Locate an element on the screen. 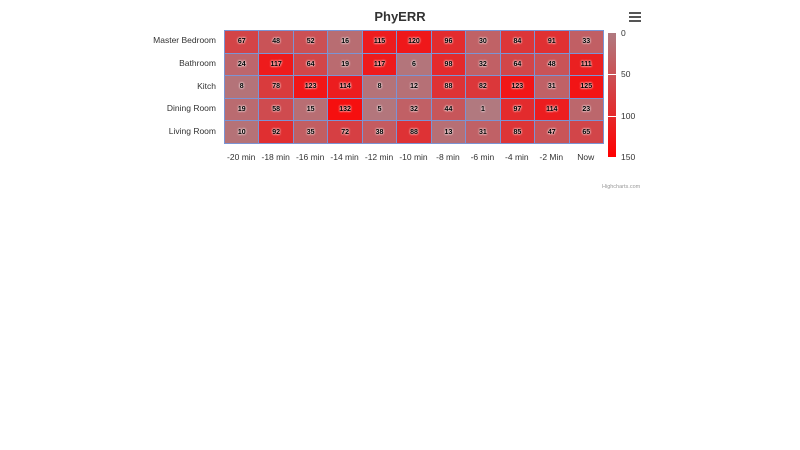 This screenshot has width=800, height=450. color-axis-tick-label: 50 is located at coordinates (626, 74).